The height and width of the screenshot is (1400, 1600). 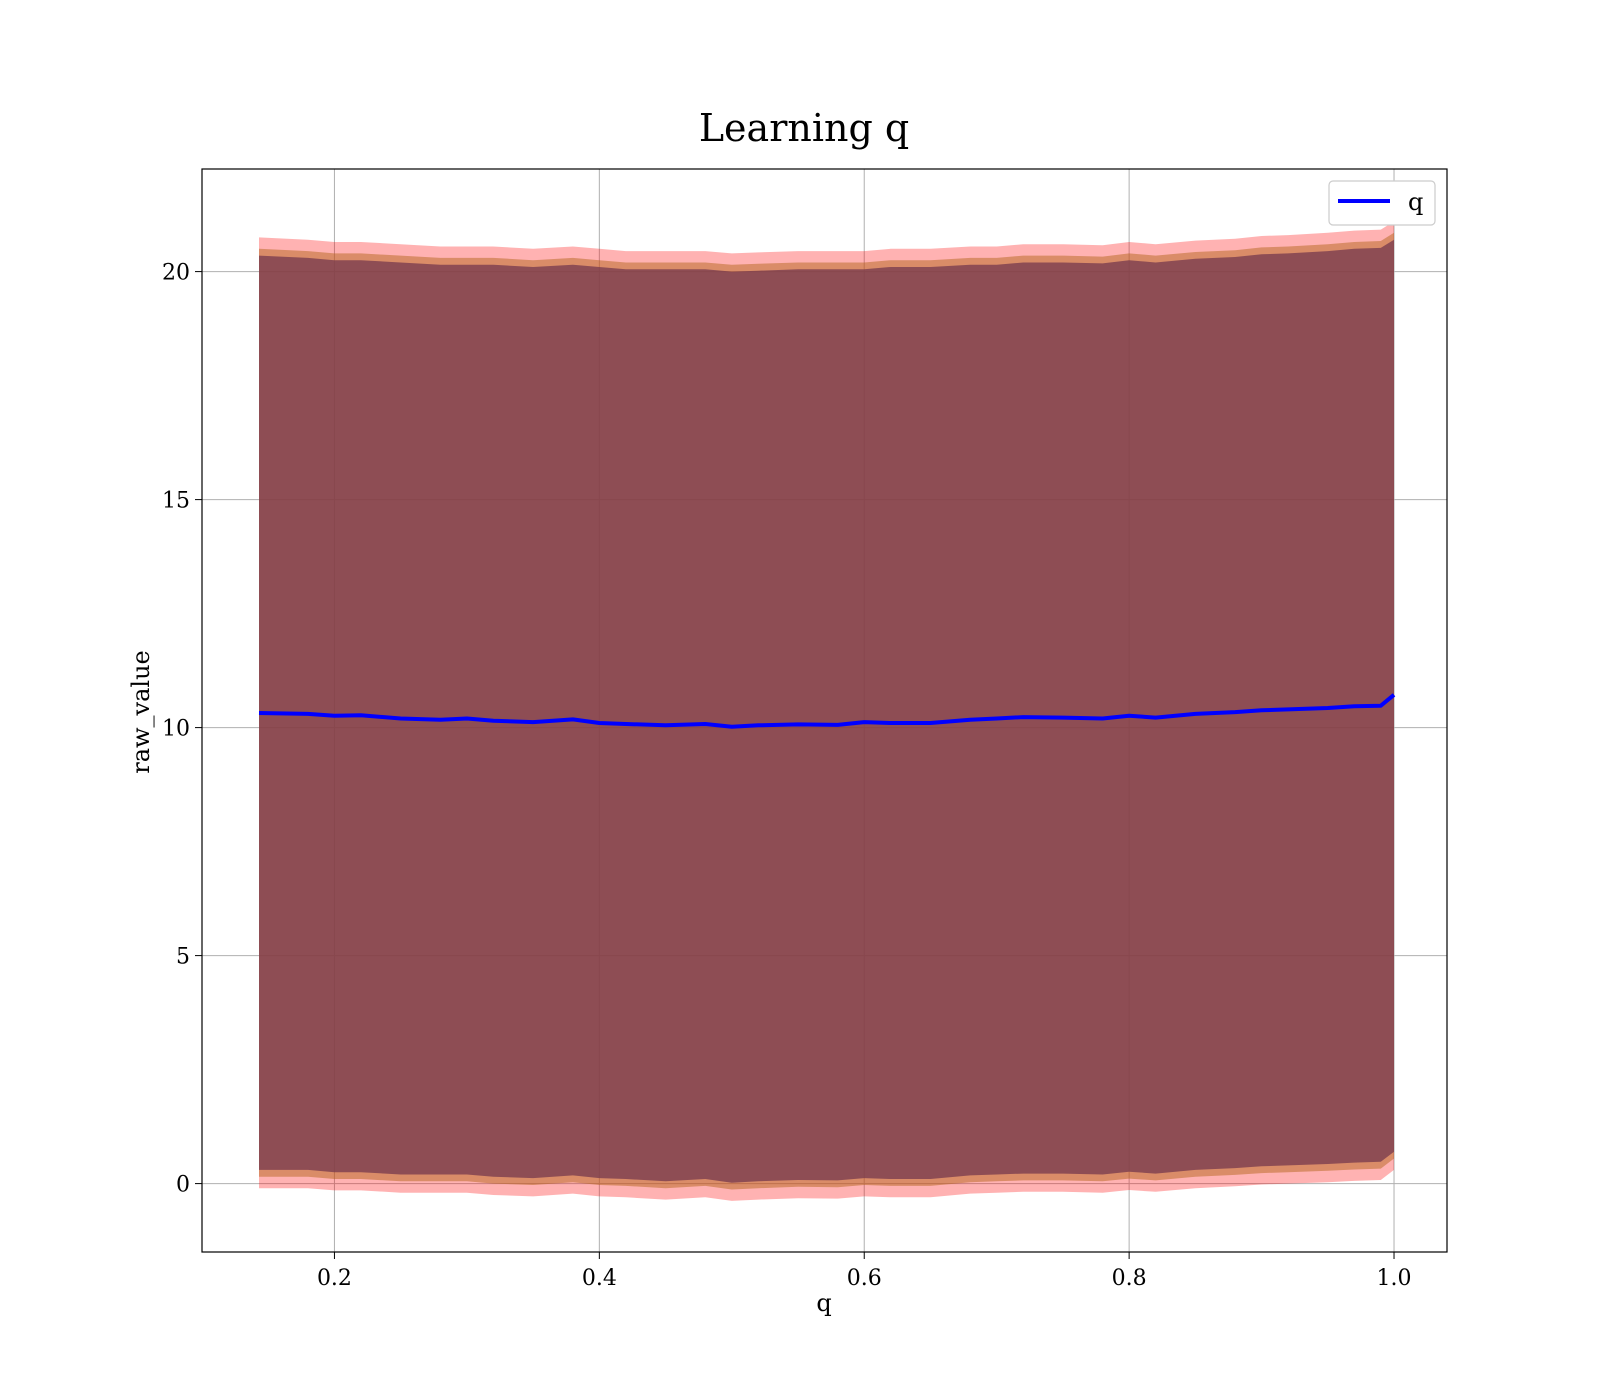 I want to click on x-tick-label: 0.2, so click(x=334, y=1278).